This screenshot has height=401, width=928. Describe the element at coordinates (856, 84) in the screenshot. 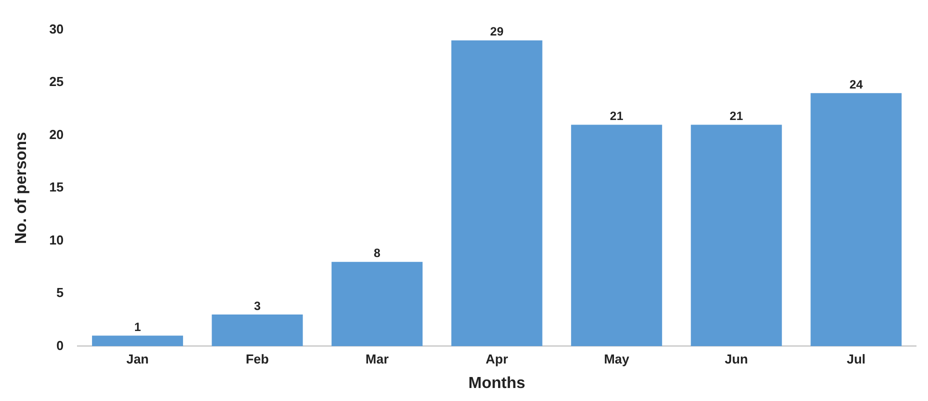

I see `data-label: 24` at that location.